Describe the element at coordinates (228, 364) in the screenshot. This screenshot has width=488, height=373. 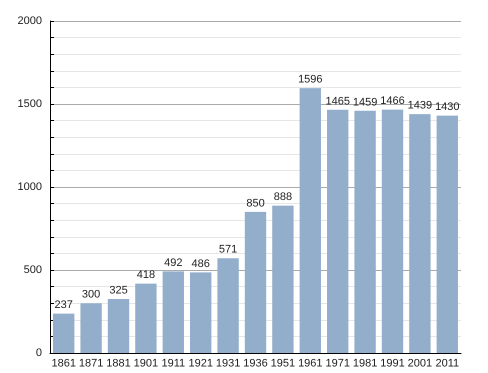
I see `x-tick-label: 1931` at that location.